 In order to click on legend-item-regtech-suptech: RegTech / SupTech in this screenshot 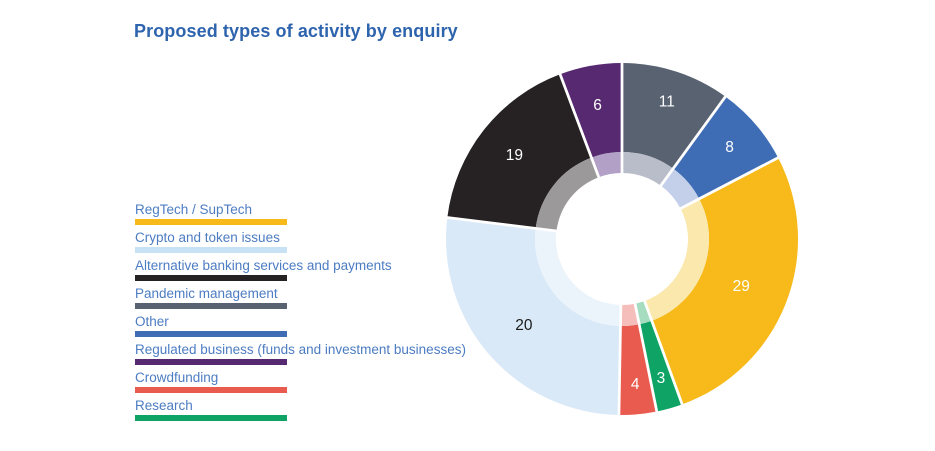, I will do `click(335, 213)`.